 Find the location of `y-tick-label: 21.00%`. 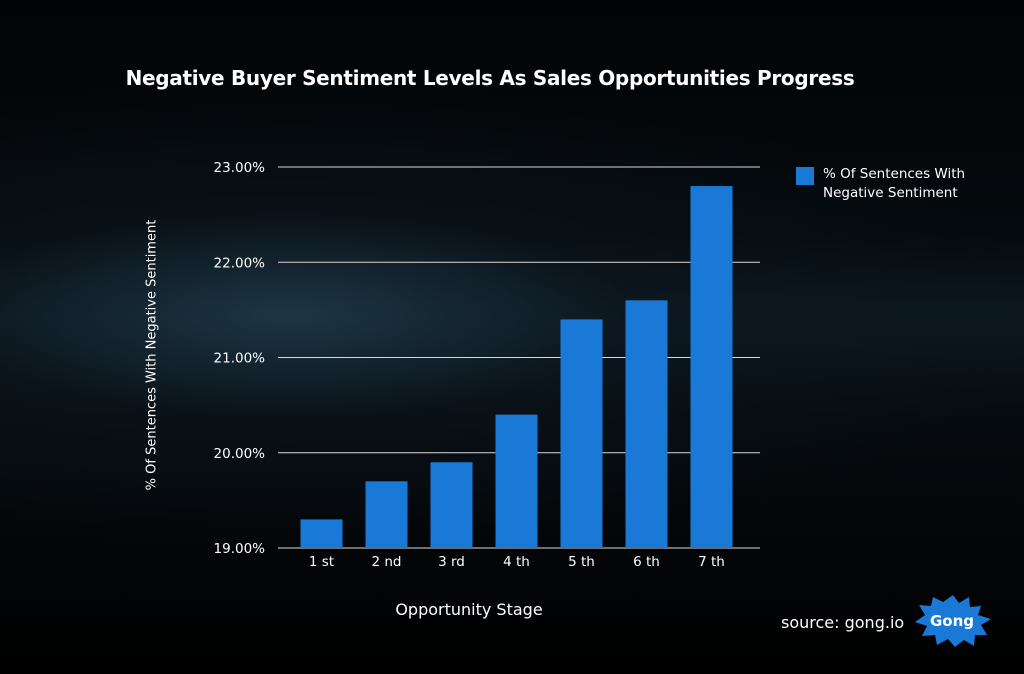

y-tick-label: 21.00% is located at coordinates (240, 359).